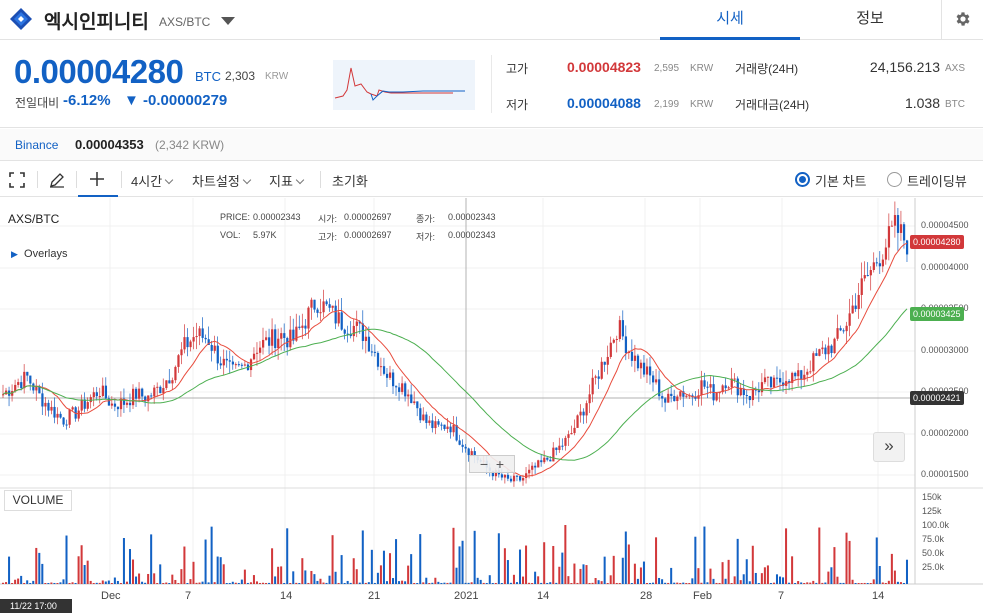 The height and width of the screenshot is (613, 983). I want to click on tradingview-label: 트레이딩뷰, so click(937, 181).